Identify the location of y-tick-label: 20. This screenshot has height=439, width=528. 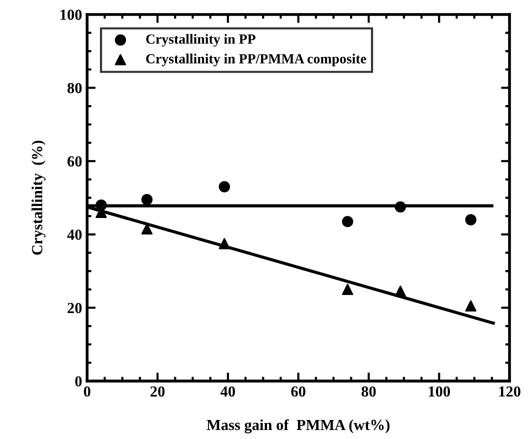
(75, 308).